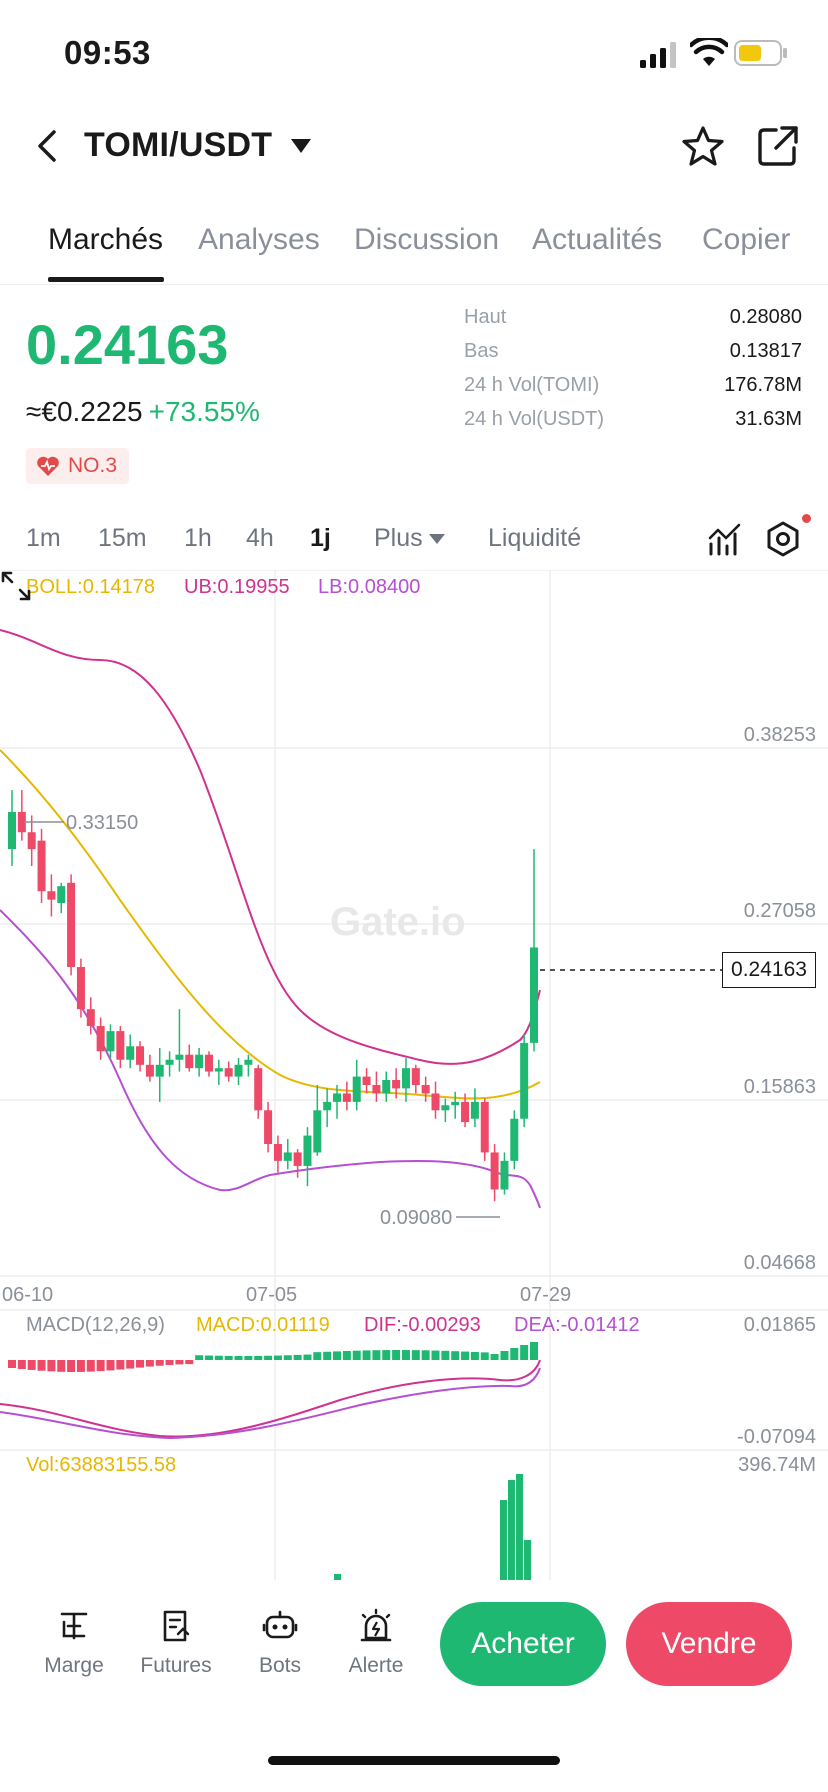 The height and width of the screenshot is (1792, 828). Describe the element at coordinates (777, 1465) in the screenshot. I see `volume-tick: 396.74M` at that location.